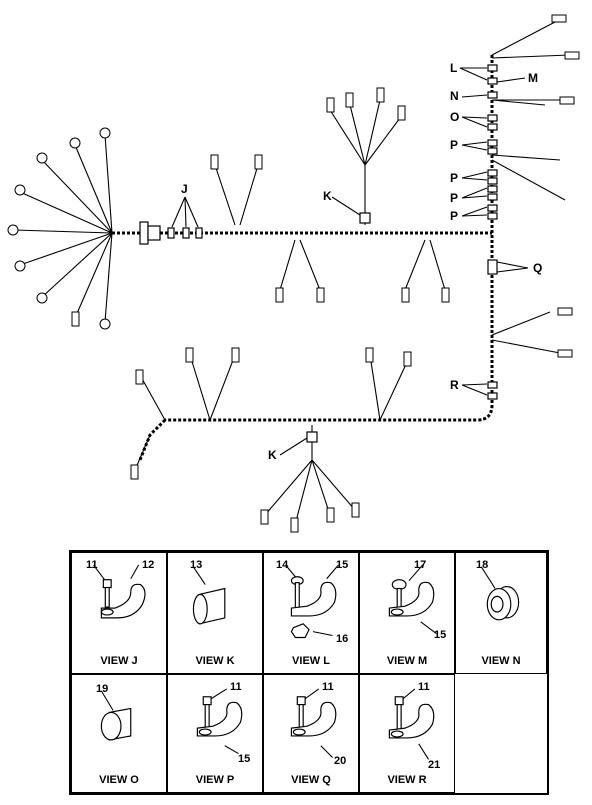 This screenshot has height=805, width=592. What do you see at coordinates (420, 565) in the screenshot?
I see `part-number: 17` at bounding box center [420, 565].